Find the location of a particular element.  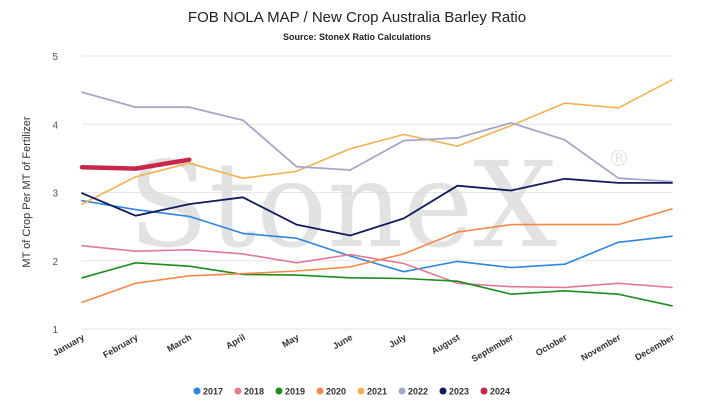

x-tick-label: September is located at coordinates (493, 348).